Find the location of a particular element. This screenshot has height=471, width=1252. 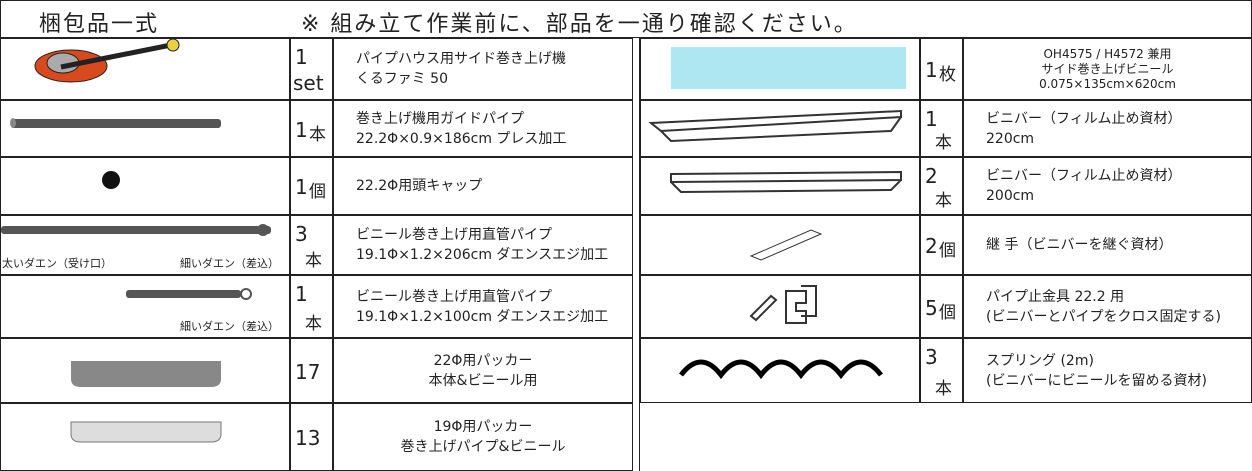

item-desc: ビニバー（フィルム止め資材） 220cm is located at coordinates (1107, 128).